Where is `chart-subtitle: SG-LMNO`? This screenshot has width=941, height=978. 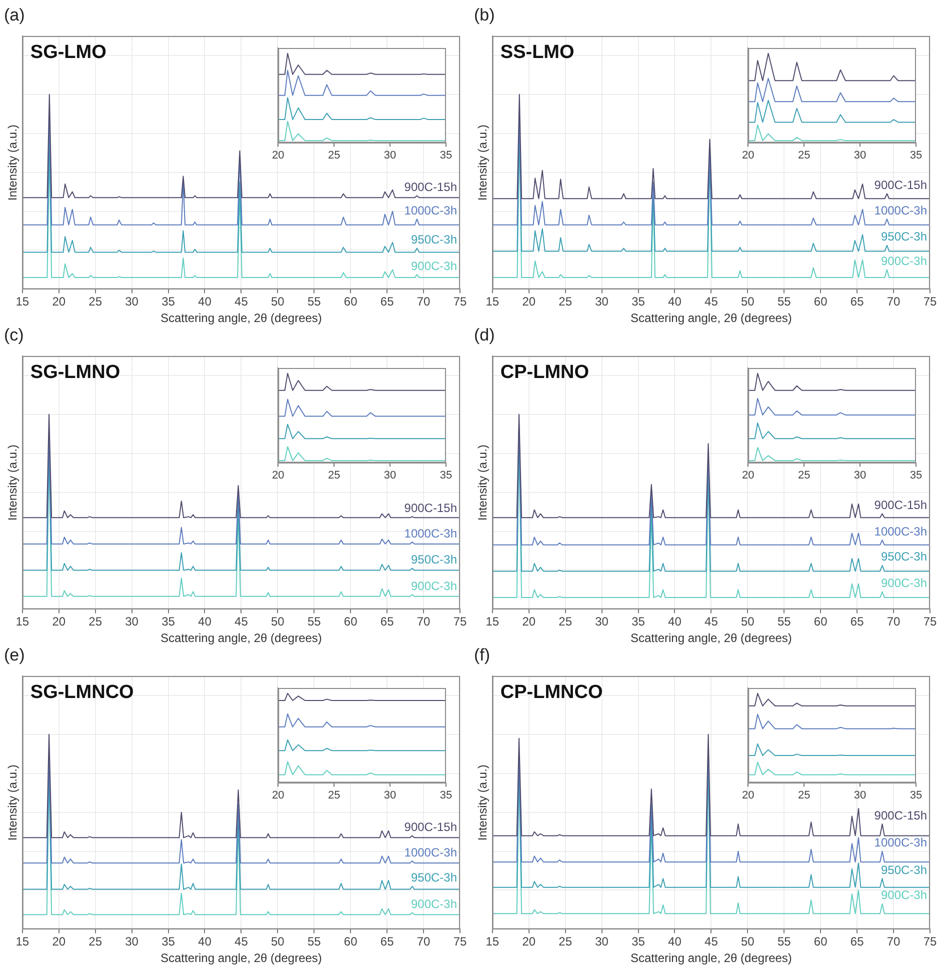
chart-subtitle: SG-LMNO is located at coordinates (75, 373).